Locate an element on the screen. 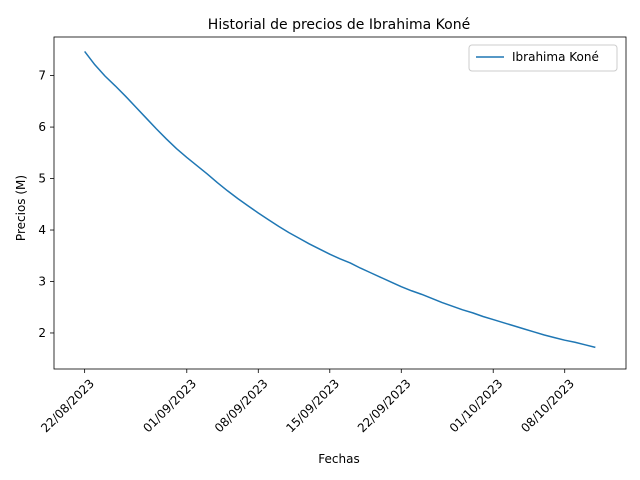 This screenshot has height=480, width=640. y-tick-label: 4 is located at coordinates (42, 230).